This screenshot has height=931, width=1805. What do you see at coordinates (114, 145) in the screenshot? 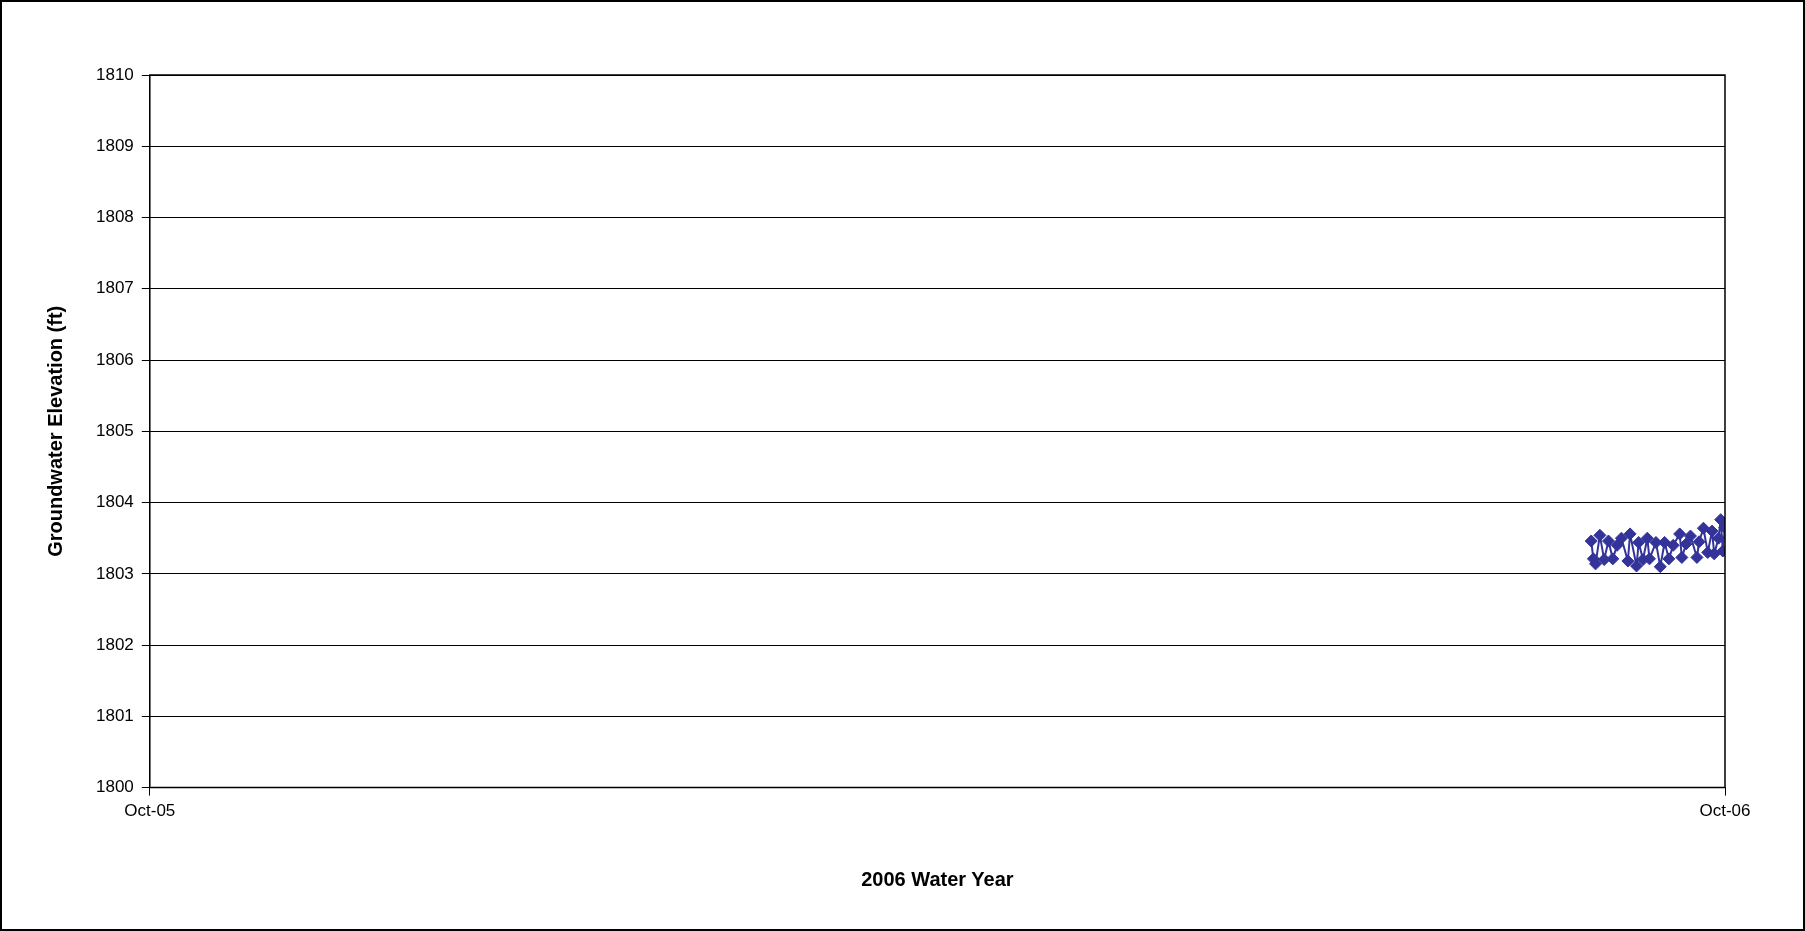
I see `y-tick-label: 1809` at bounding box center [114, 145].